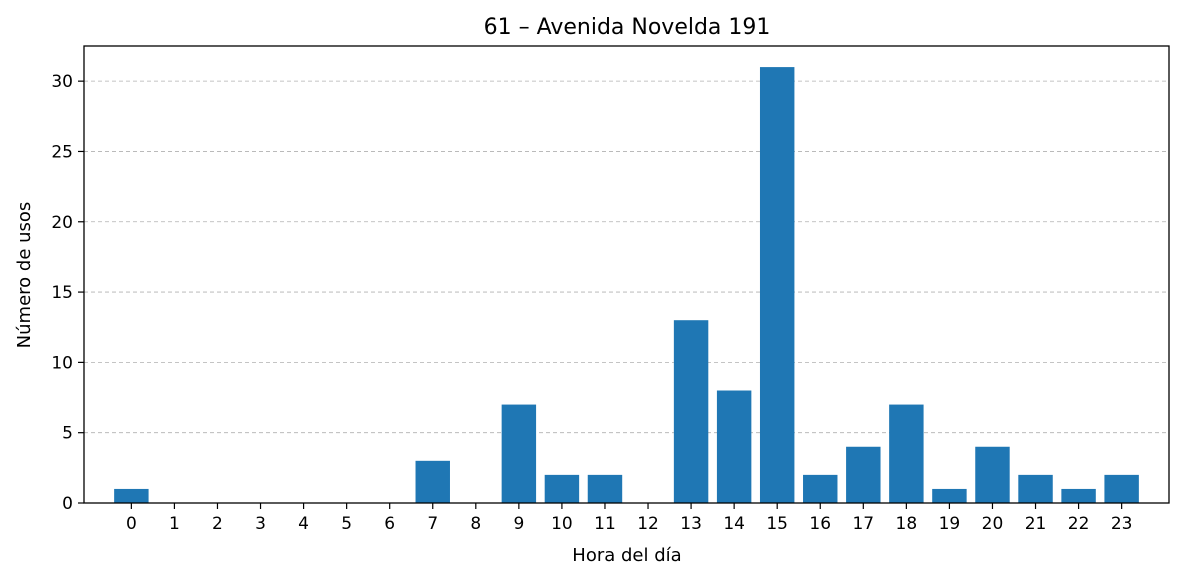 The height and width of the screenshot is (581, 1184). I want to click on x-tick-label: 13, so click(691, 524).